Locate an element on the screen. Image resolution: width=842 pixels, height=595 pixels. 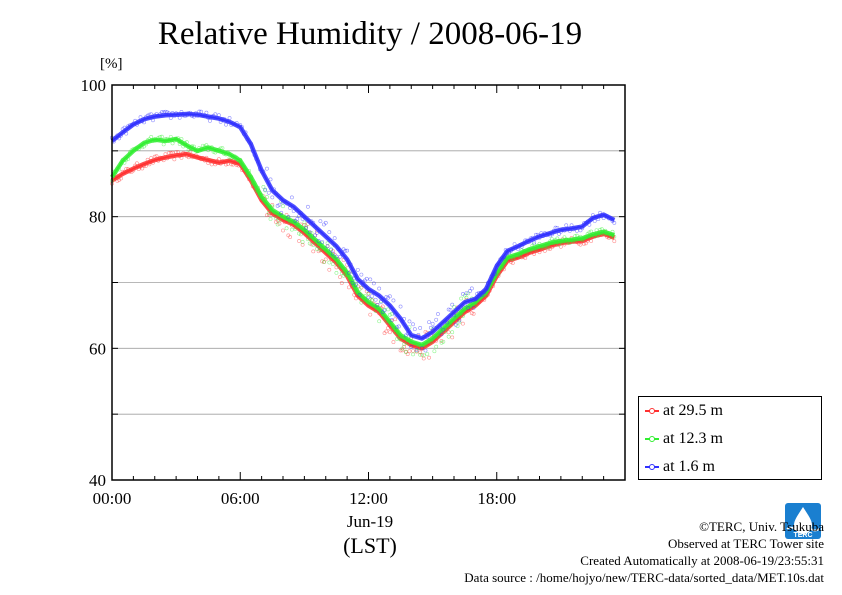
terc-logo: TERC is located at coordinates (803, 521).